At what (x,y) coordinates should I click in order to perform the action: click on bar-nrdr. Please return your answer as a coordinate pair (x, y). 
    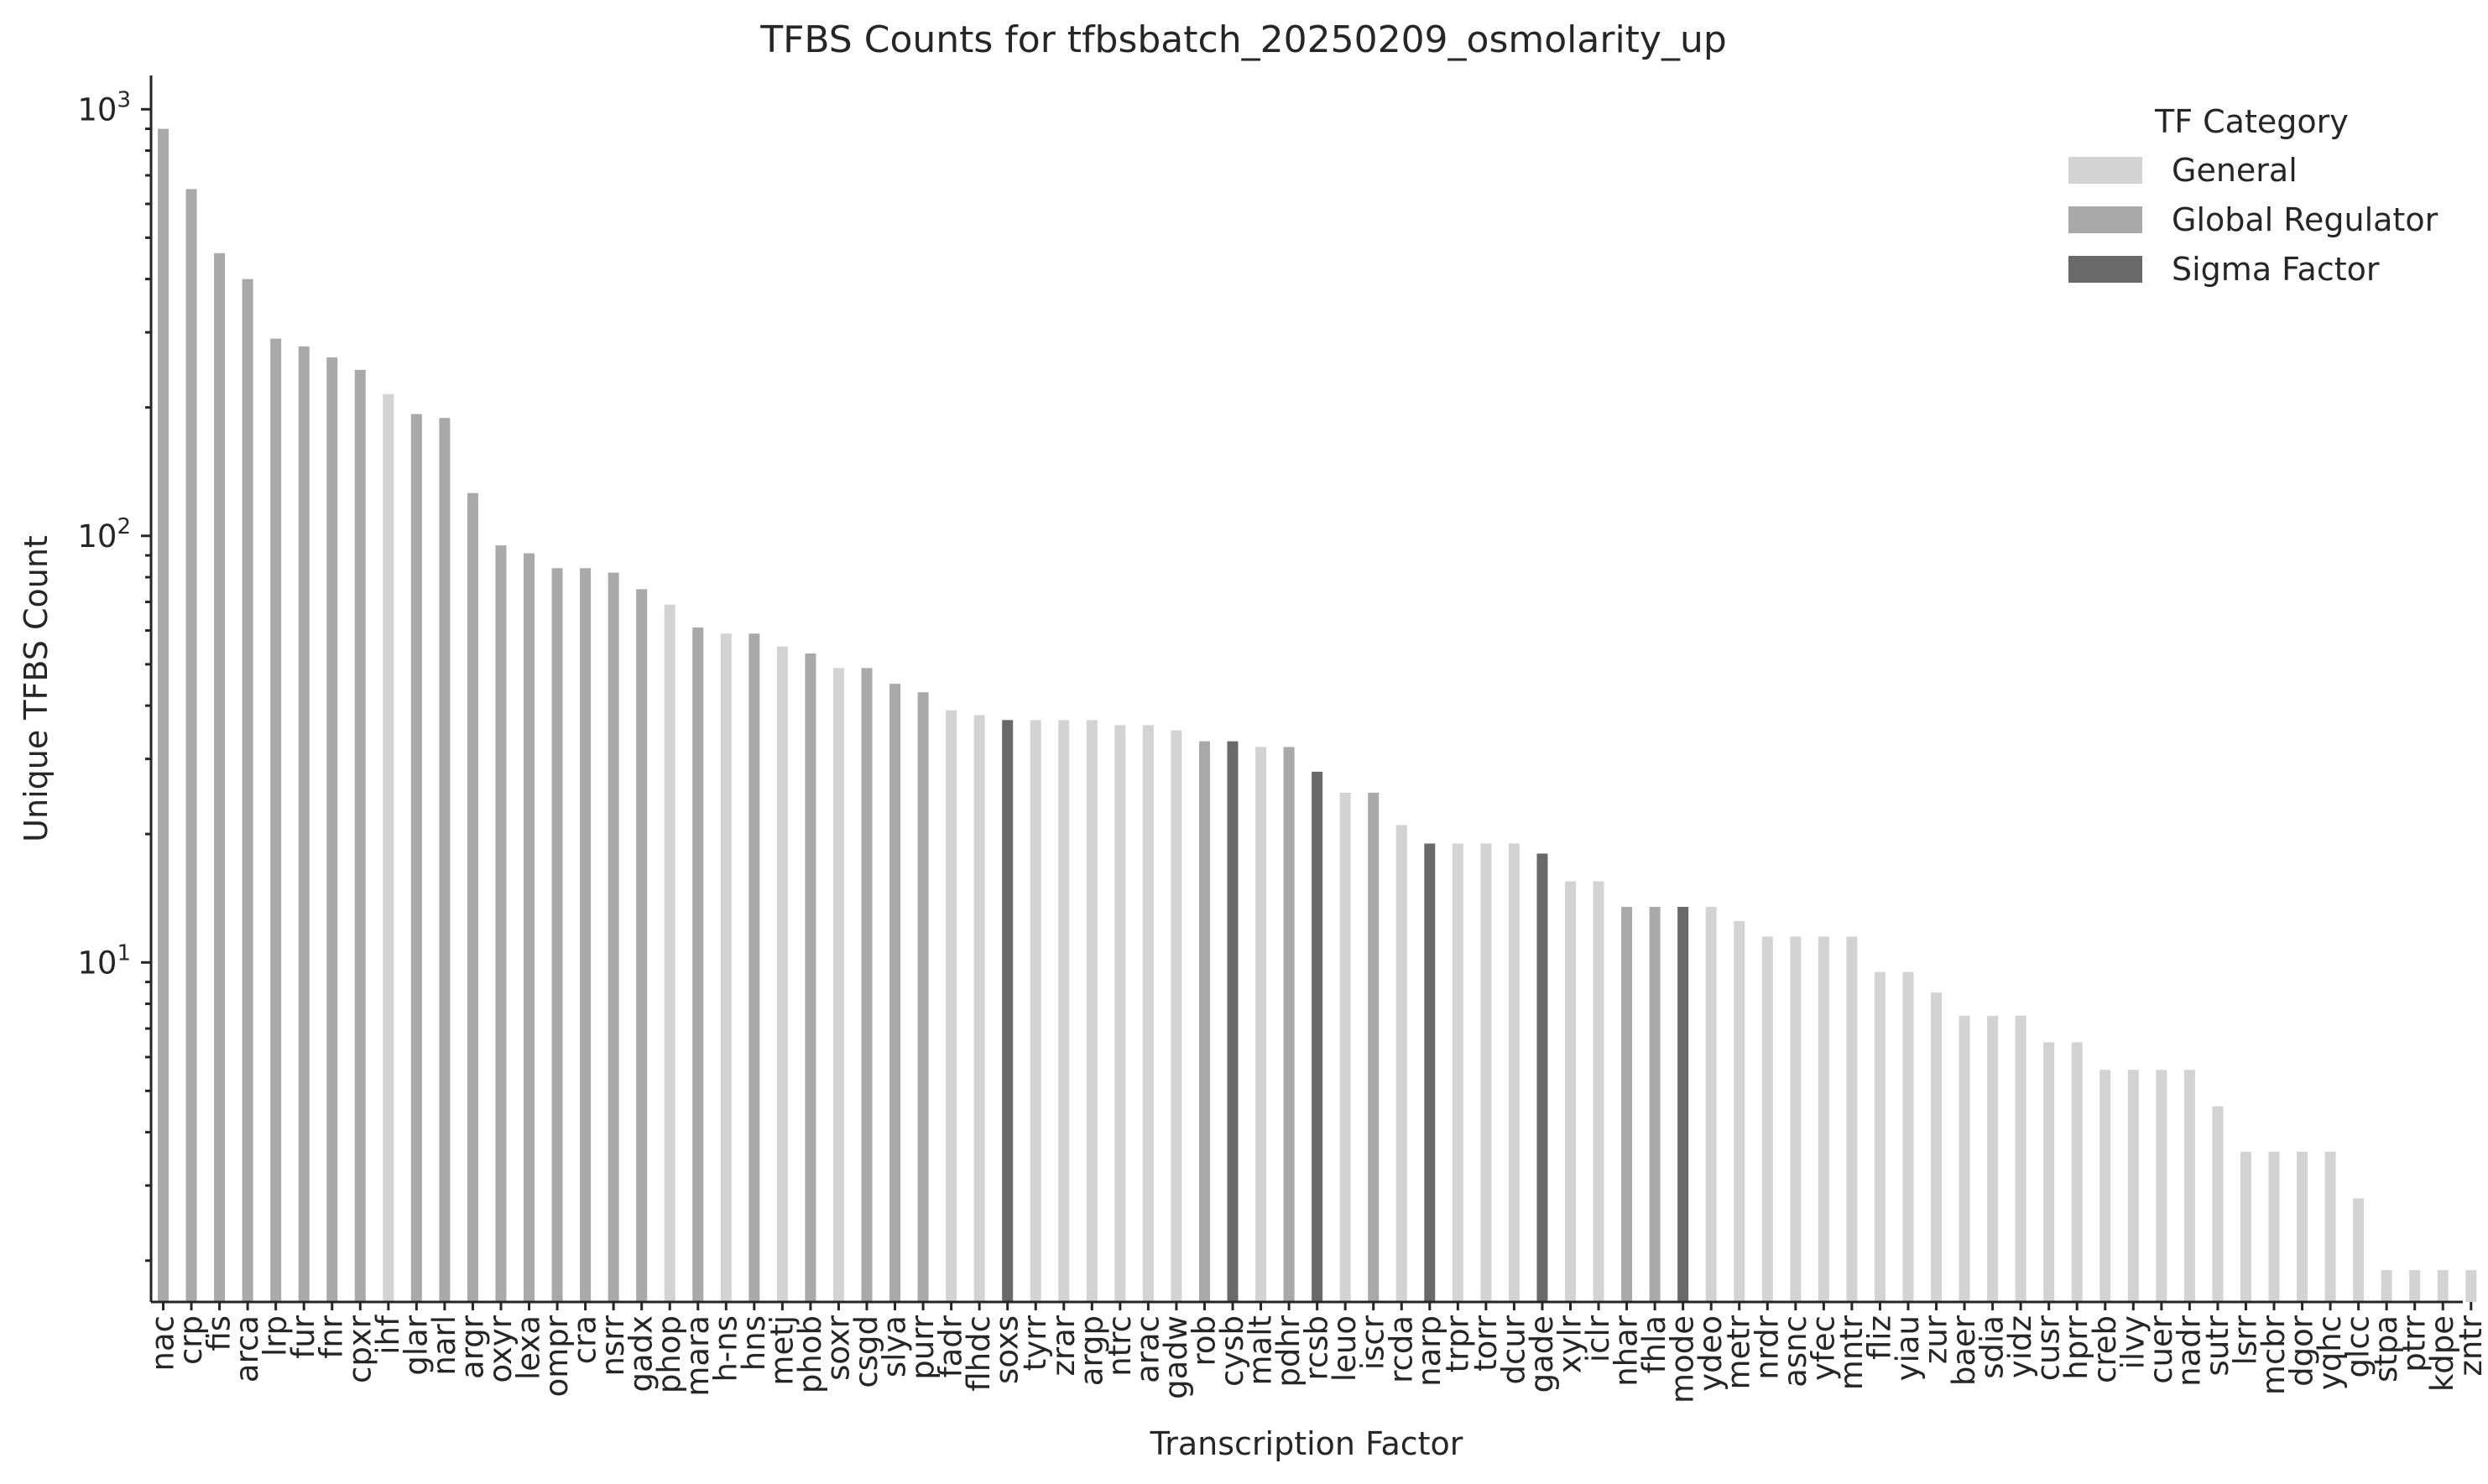
    Looking at the image, I should click on (1767, 1119).